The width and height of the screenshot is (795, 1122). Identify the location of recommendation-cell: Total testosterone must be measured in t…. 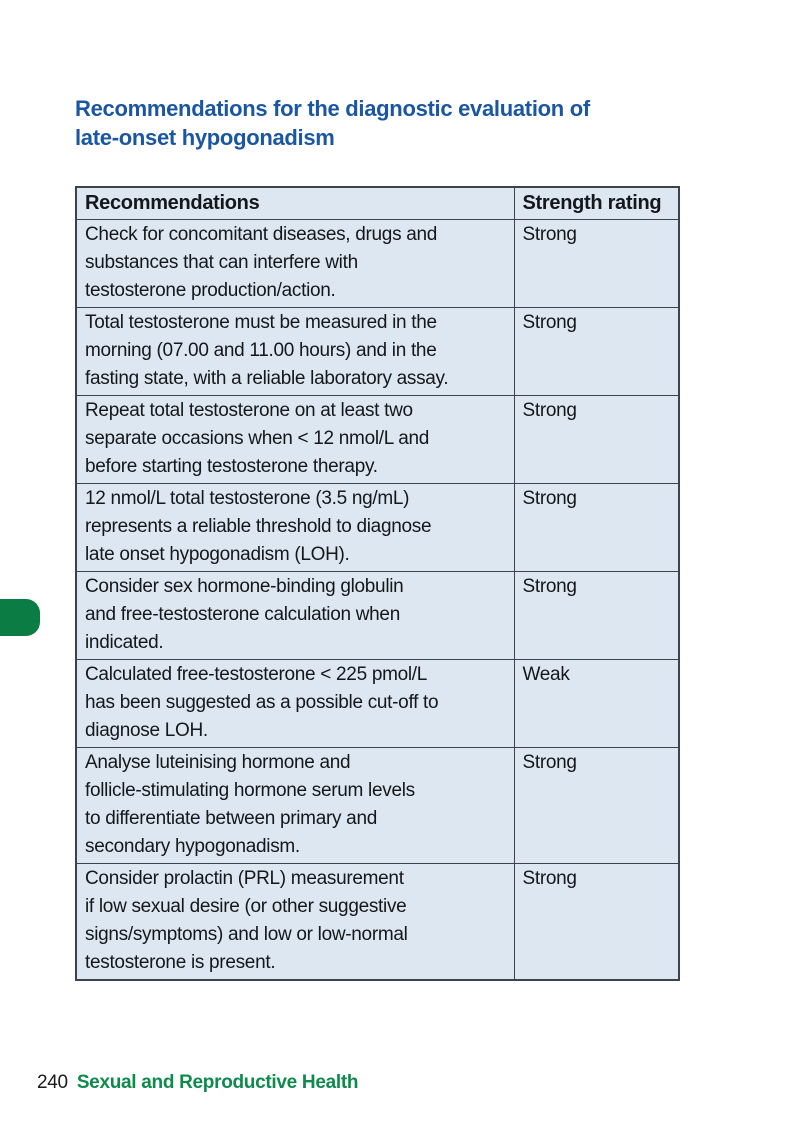
(295, 351).